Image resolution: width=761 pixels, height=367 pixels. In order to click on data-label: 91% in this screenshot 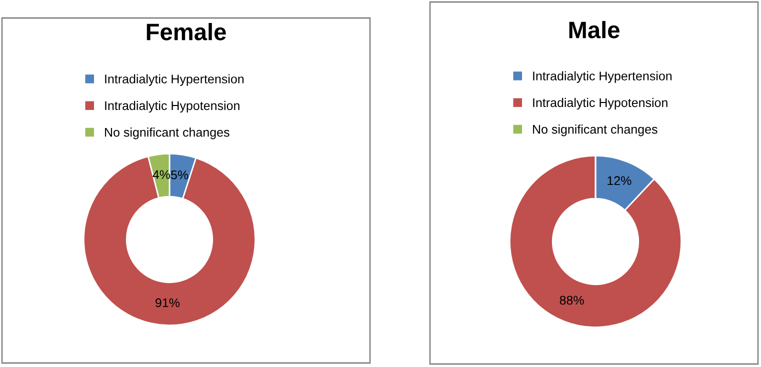, I will do `click(168, 303)`.